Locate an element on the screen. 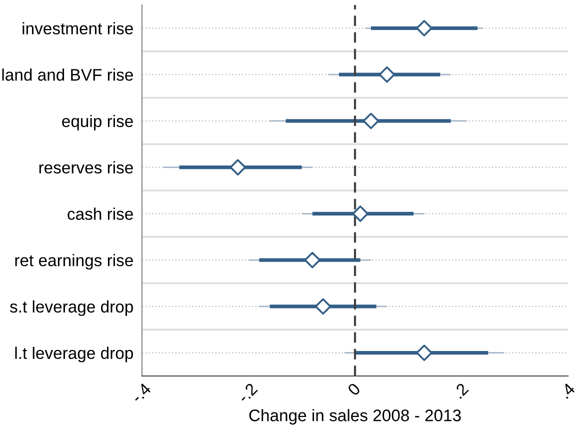 Image resolution: width=581 pixels, height=430 pixels. y-tick-label: ret earnings rise is located at coordinates (74, 262).